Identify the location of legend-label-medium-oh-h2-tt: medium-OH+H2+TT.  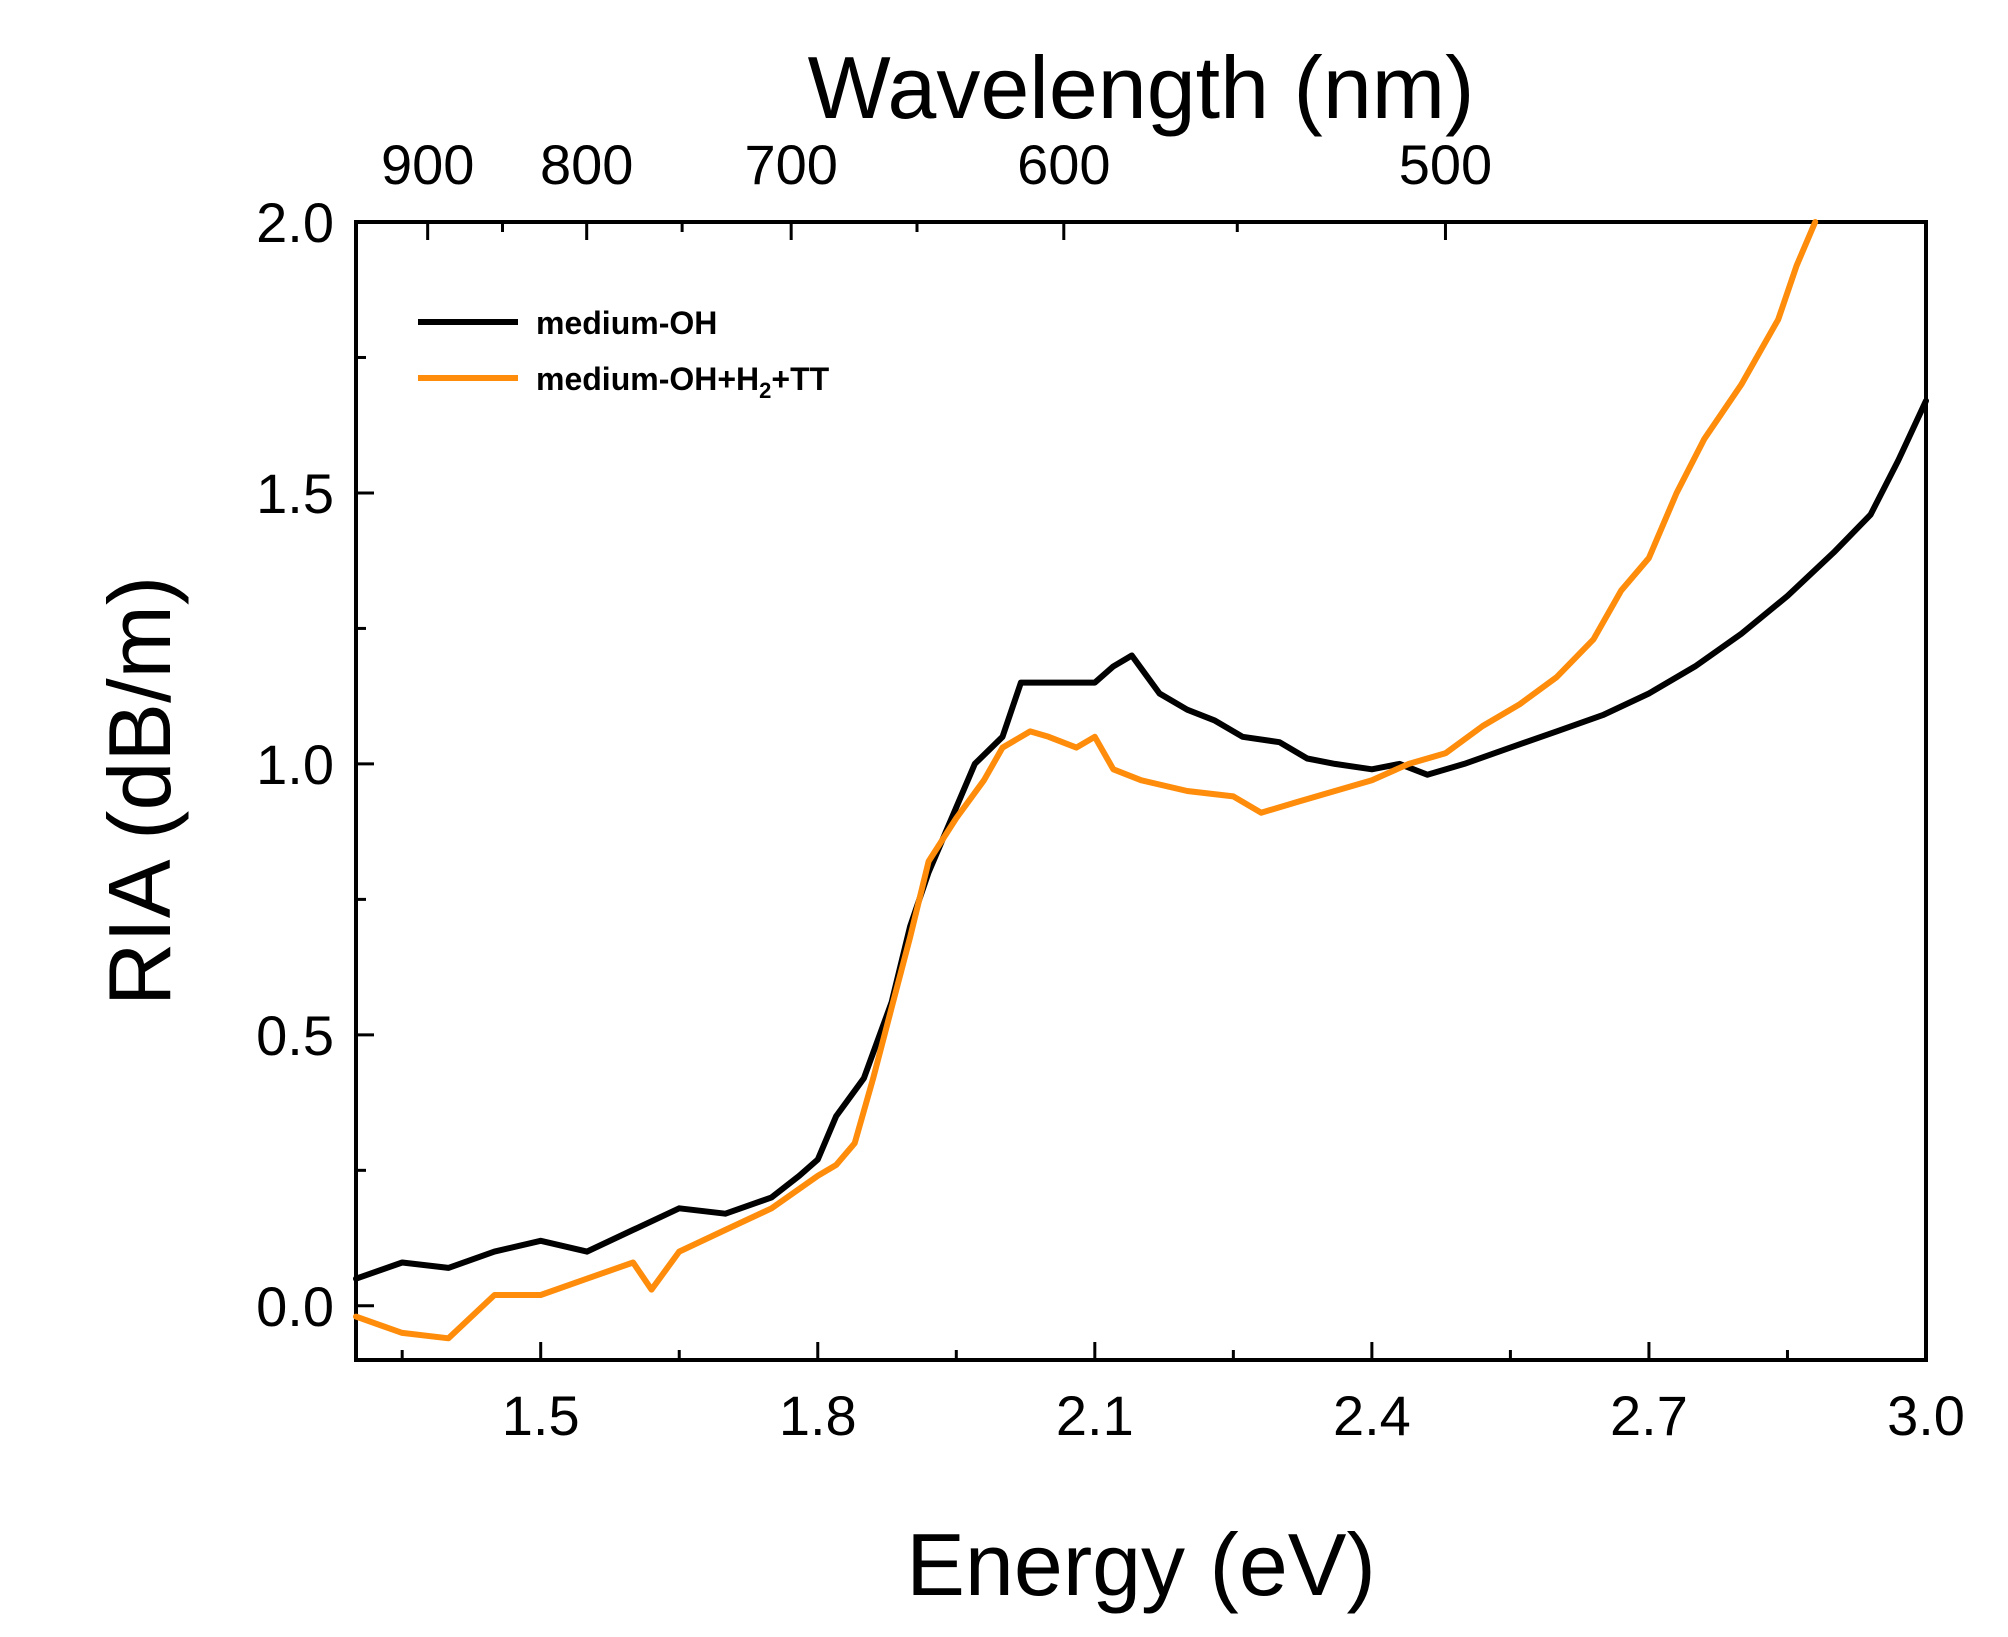
(683, 382).